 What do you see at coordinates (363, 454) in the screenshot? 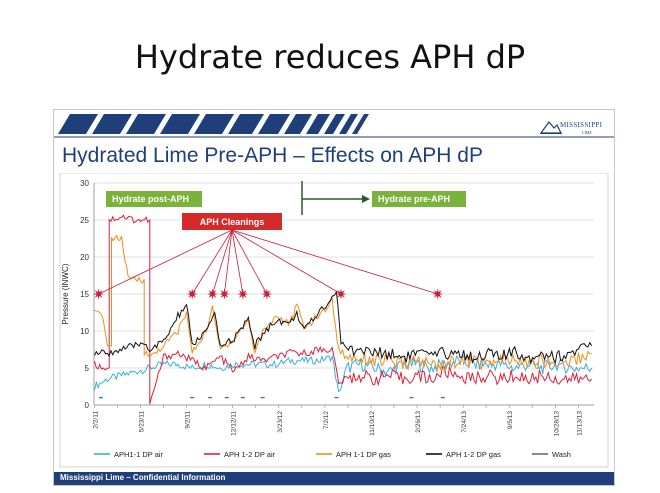
I see `legend-label: APH 1-1 DP gas` at bounding box center [363, 454].